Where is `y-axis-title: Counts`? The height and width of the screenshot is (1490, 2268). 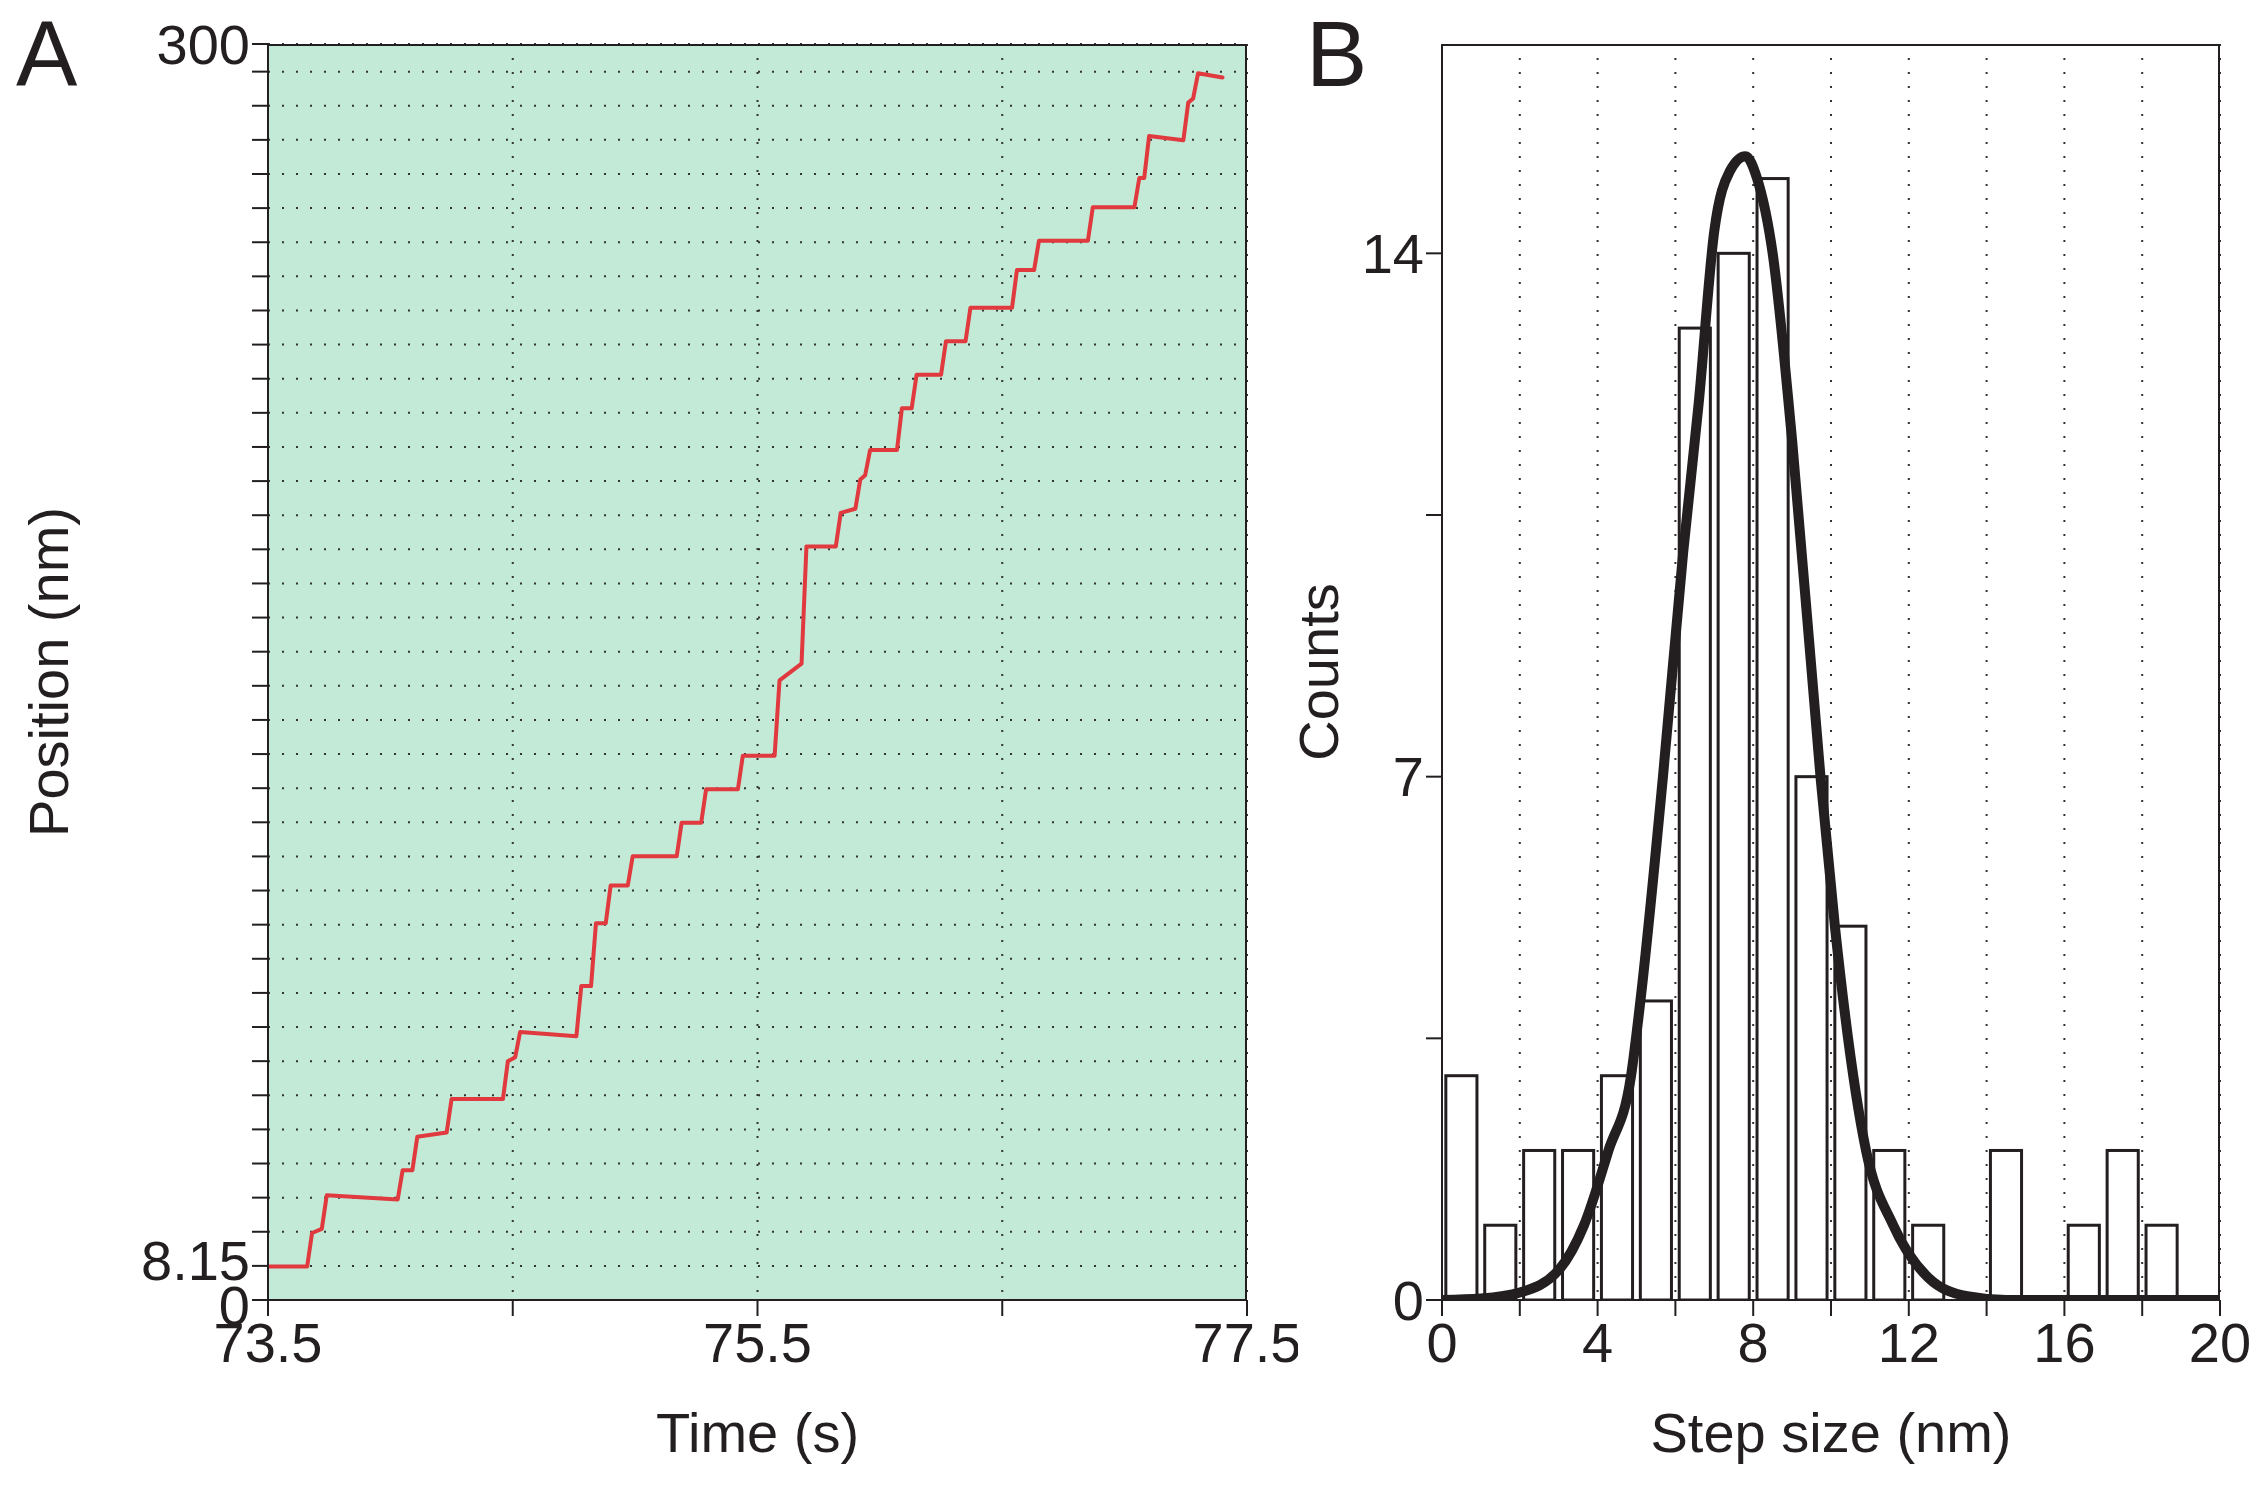
y-axis-title: Counts is located at coordinates (1318, 672).